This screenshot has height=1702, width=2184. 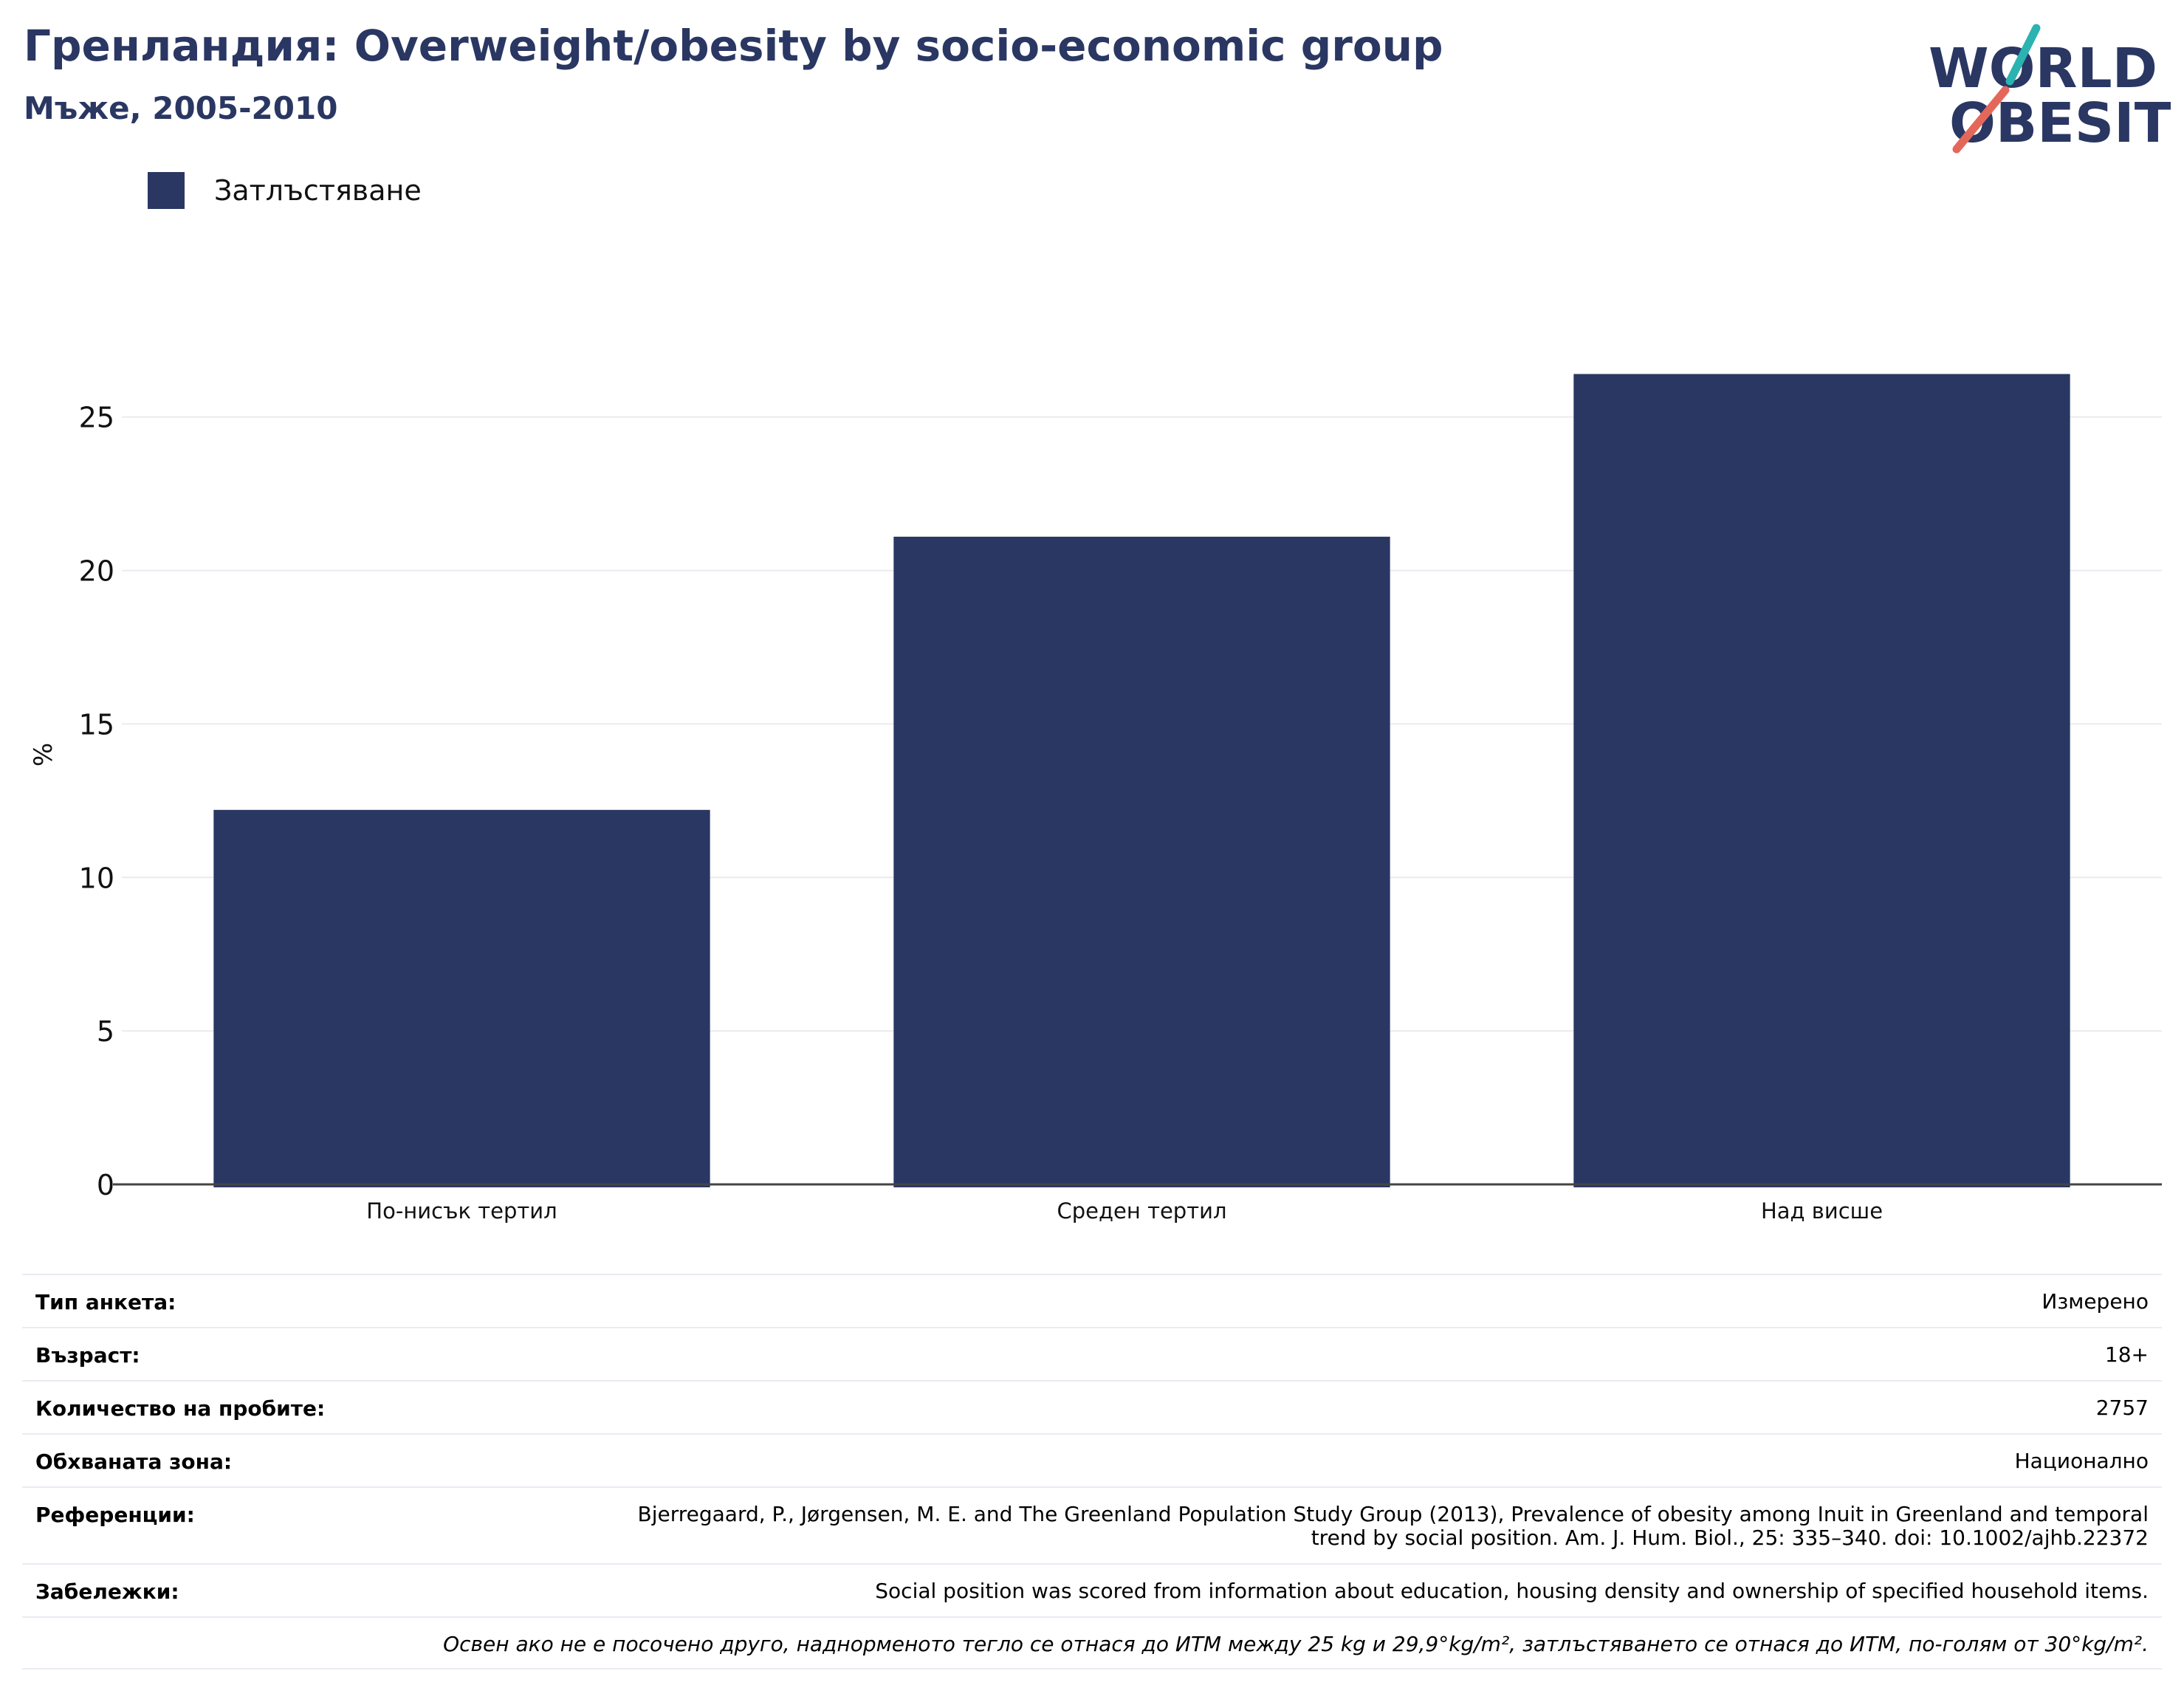 What do you see at coordinates (2122, 1408) in the screenshot?
I see `meta-value: 2757` at bounding box center [2122, 1408].